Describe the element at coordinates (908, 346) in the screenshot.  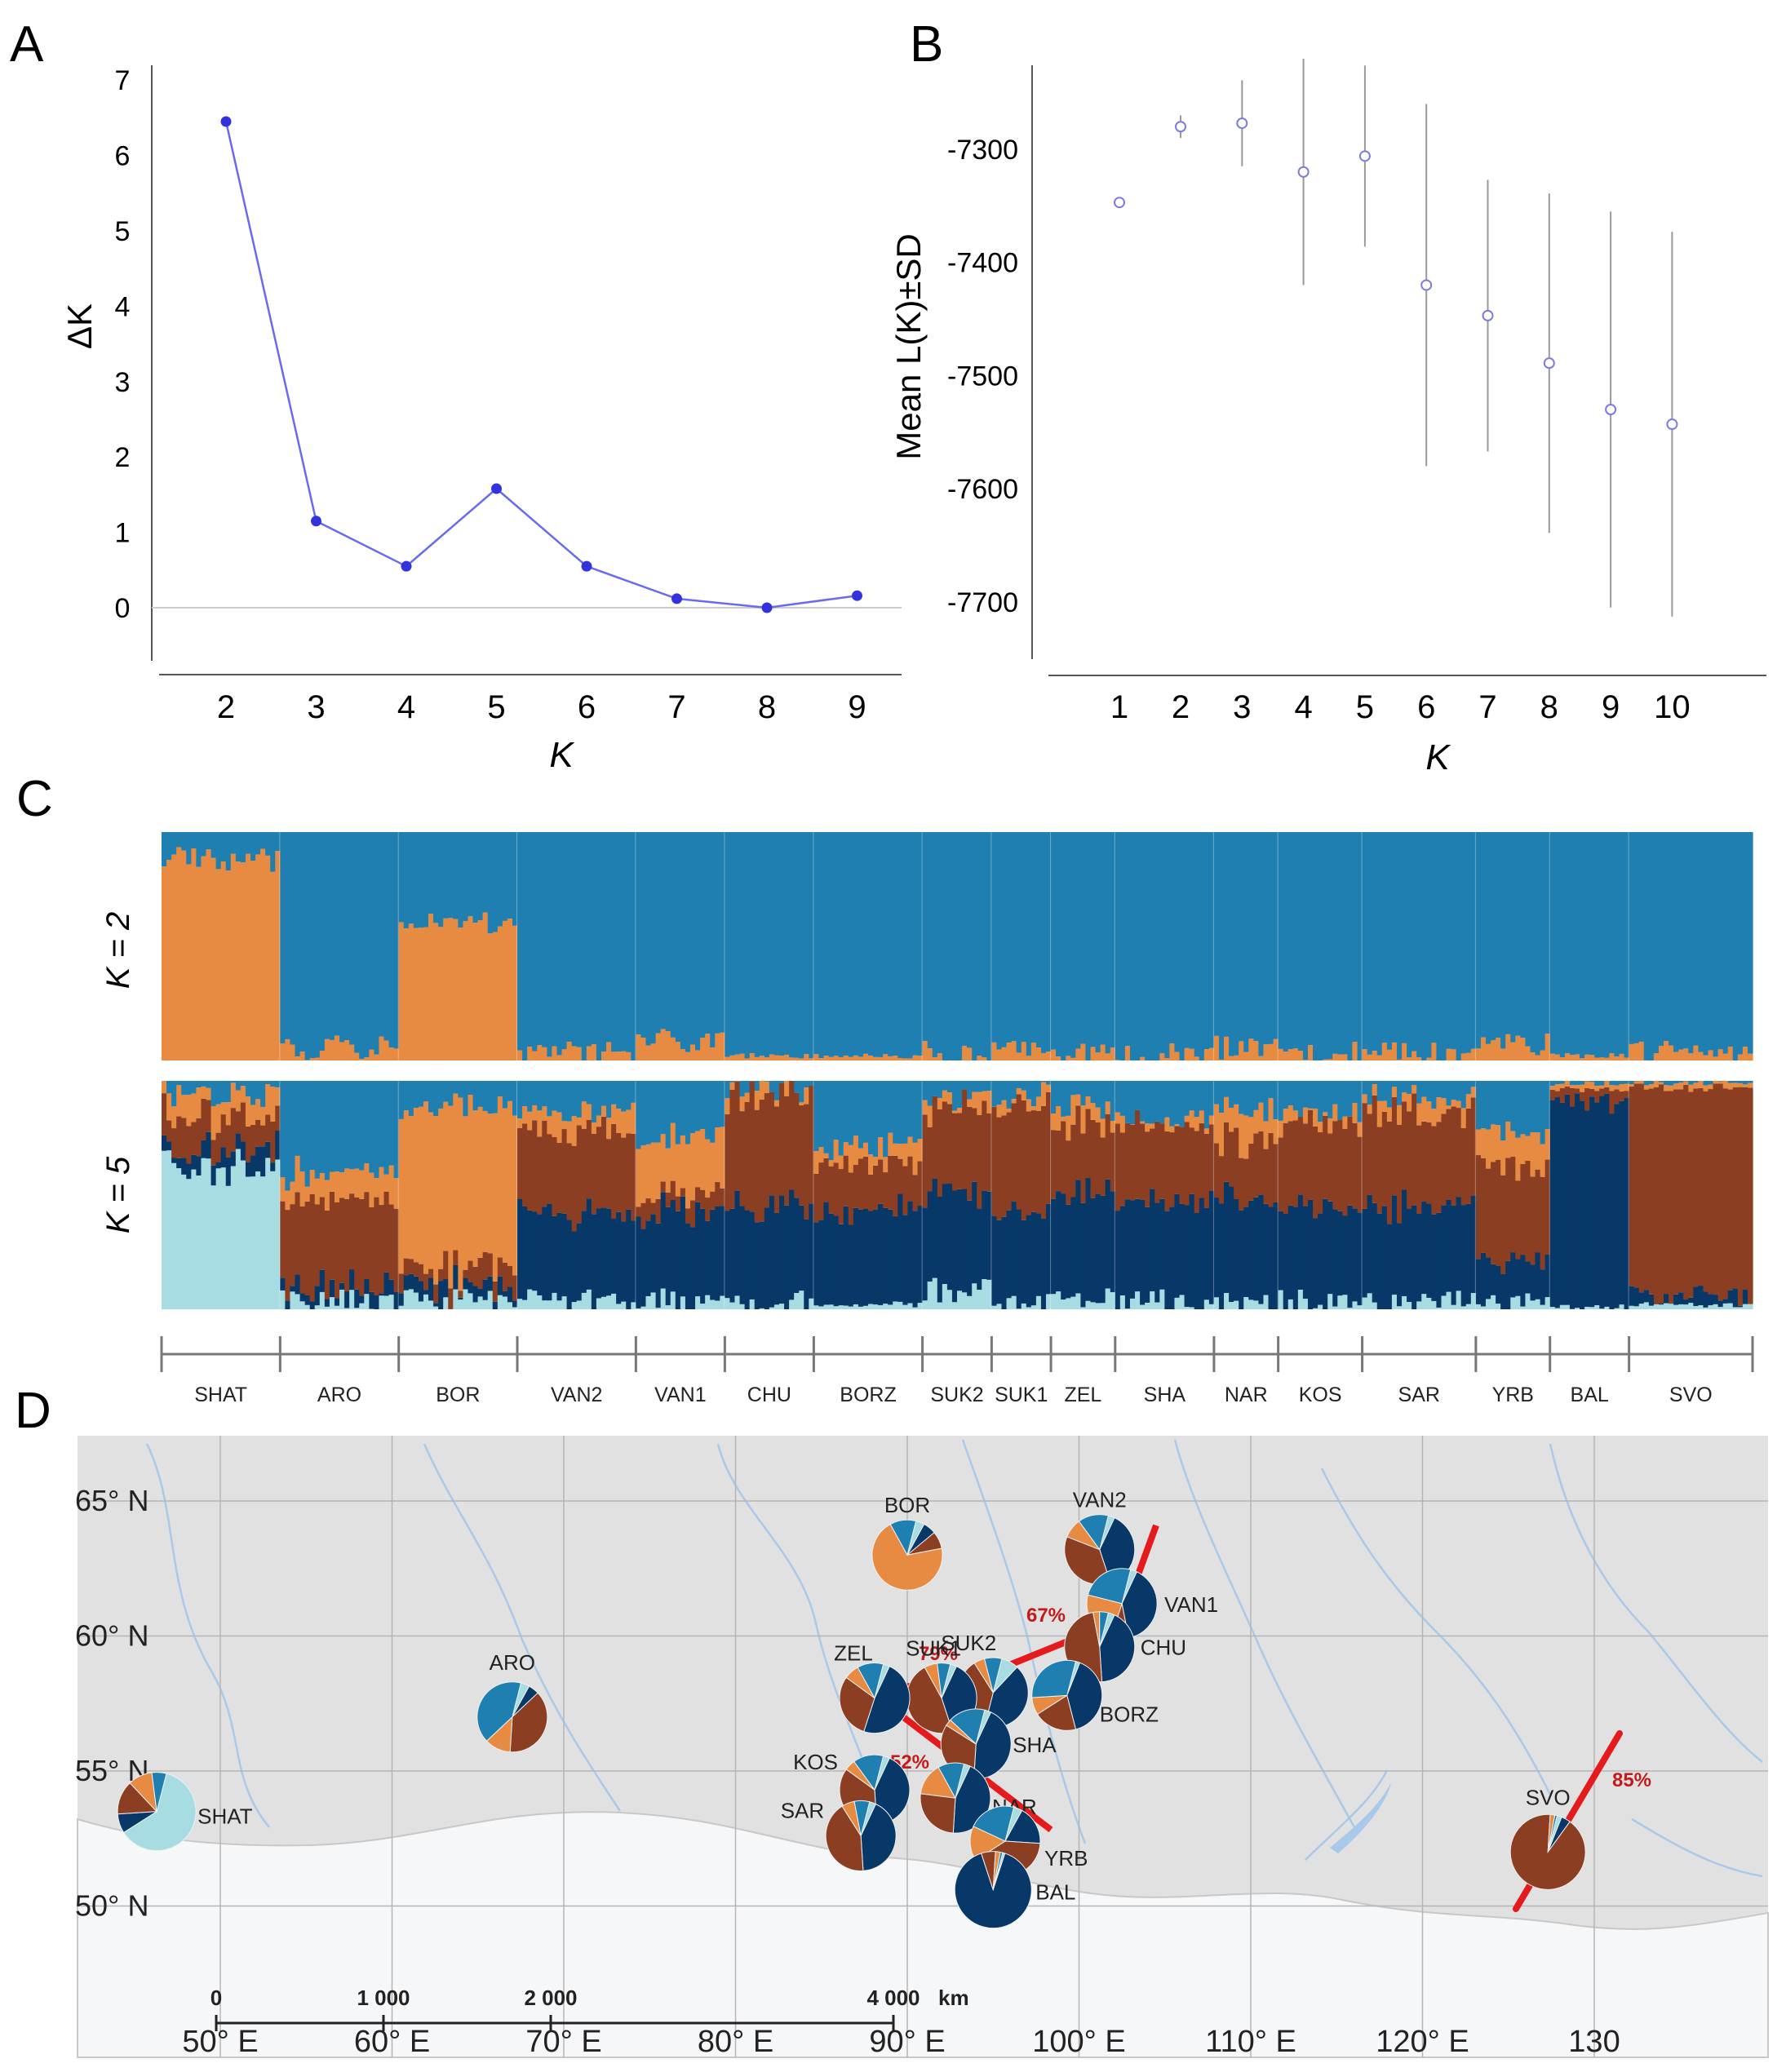
I see `panel-b-y-axis-label: Mean L(K)±SD` at that location.